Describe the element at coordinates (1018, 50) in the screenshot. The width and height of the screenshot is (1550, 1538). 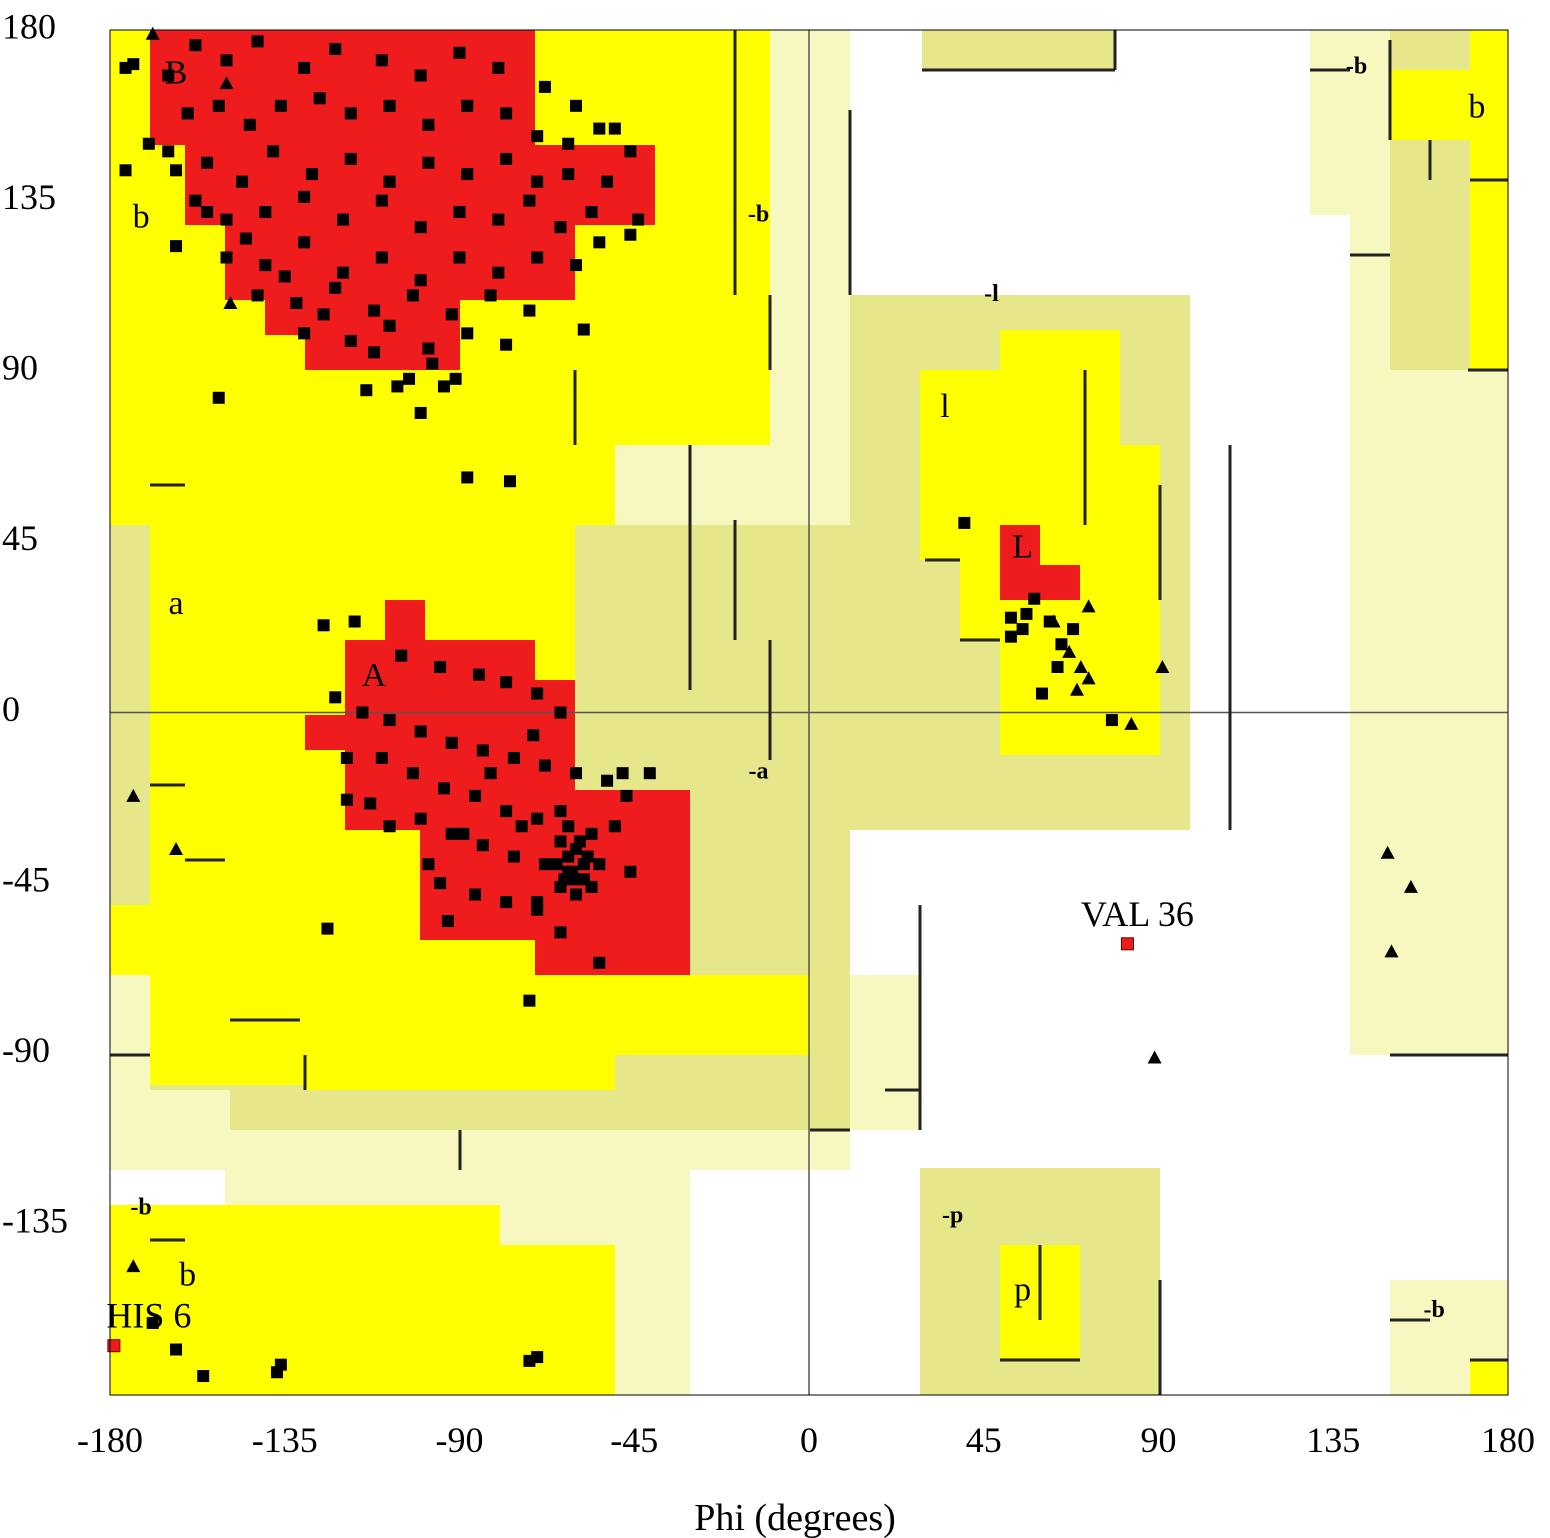
I see `generous-region` at that location.